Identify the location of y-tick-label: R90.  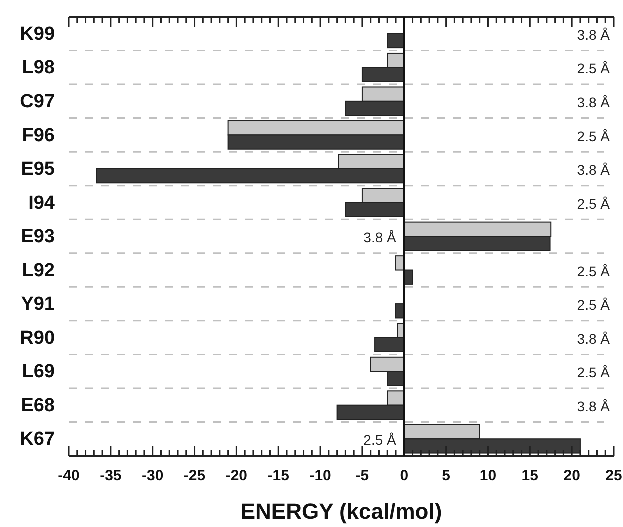
(37, 338).